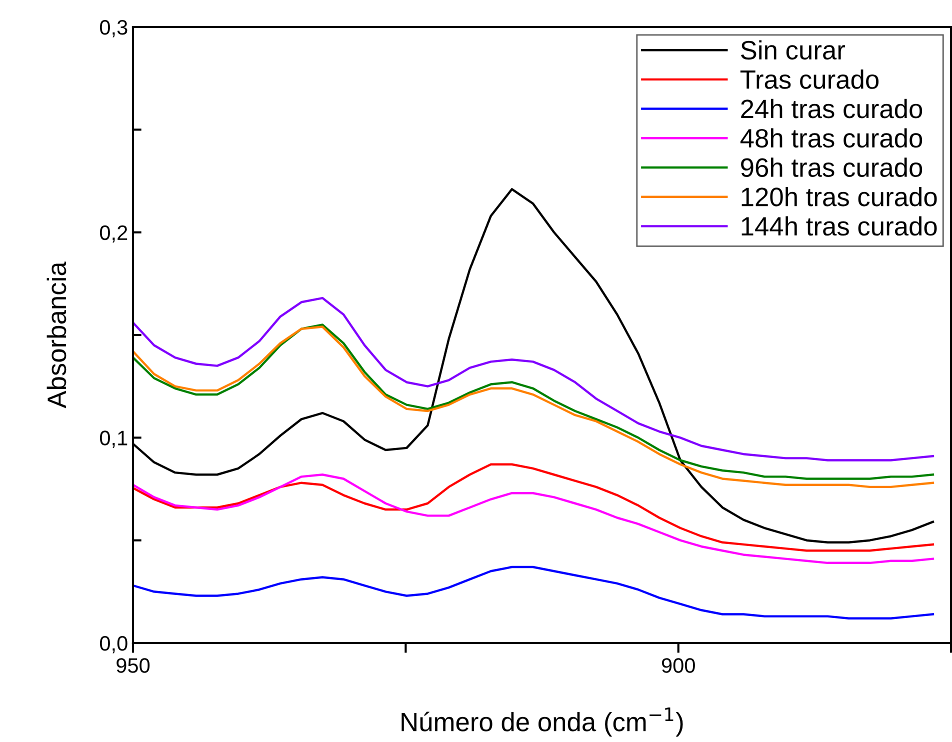 This screenshot has width=952, height=742. What do you see at coordinates (114, 645) in the screenshot?
I see `y-tick-label: 0,0` at bounding box center [114, 645].